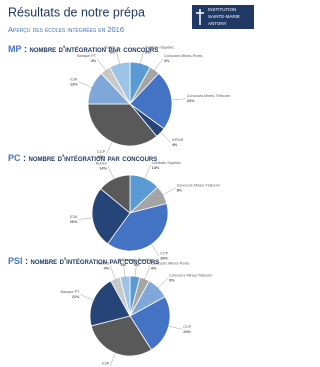 This screenshot has height=367, width=320. What do you see at coordinates (14, 158) in the screenshot?
I see `section-title: PC` at bounding box center [14, 158].